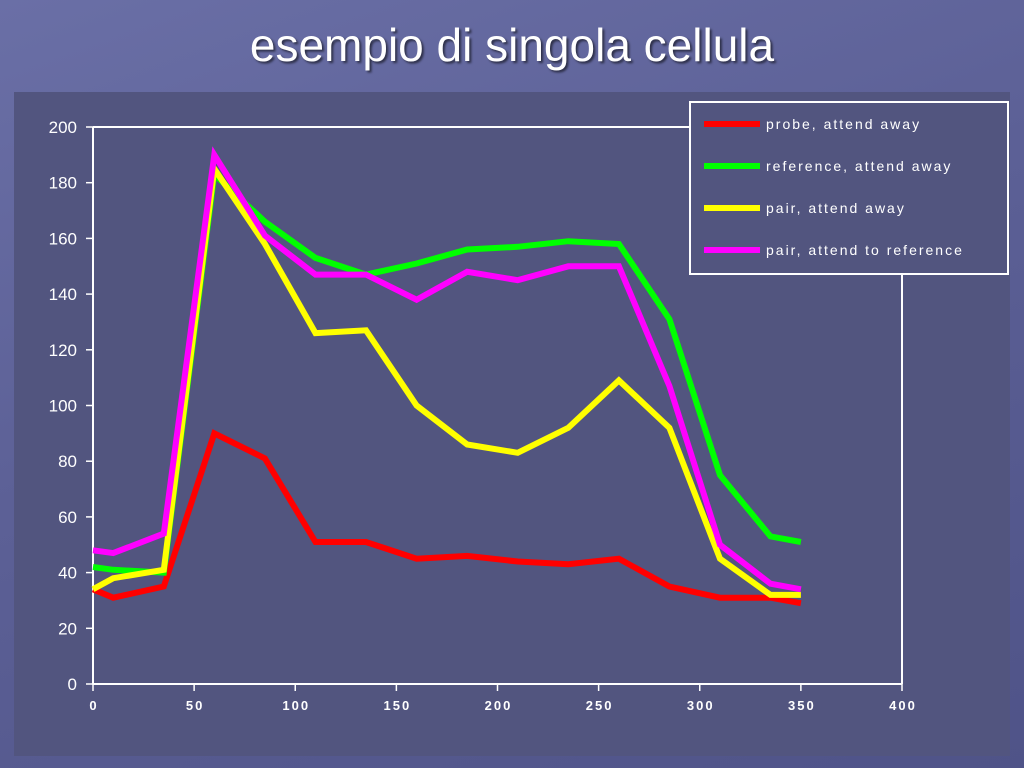  I want to click on legend-entry-label: reference, attend away, so click(859, 166).